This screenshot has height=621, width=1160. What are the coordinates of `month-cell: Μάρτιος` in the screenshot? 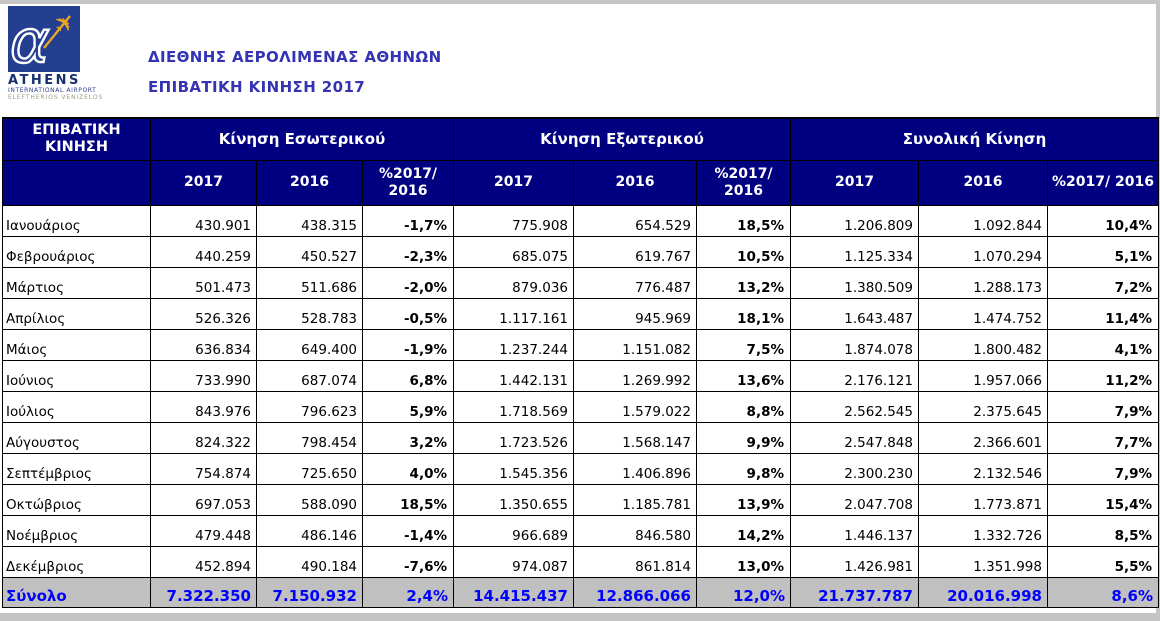 It's located at (76, 282).